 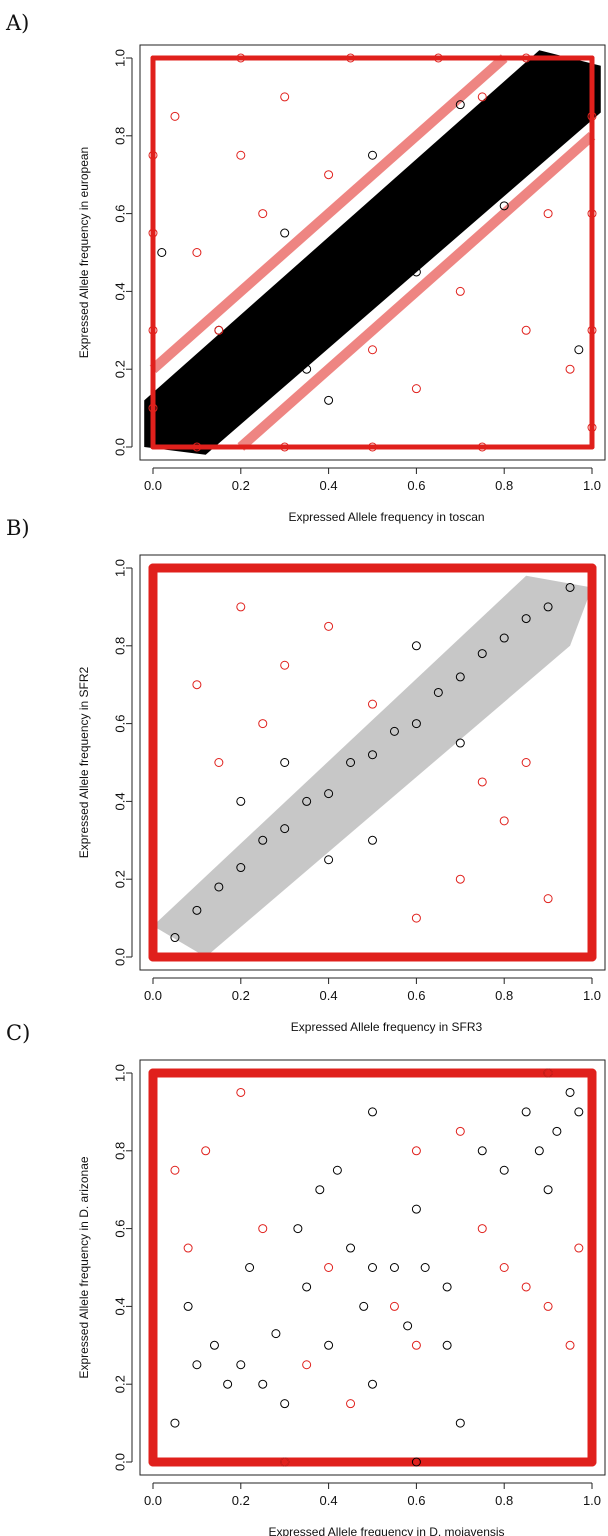 I want to click on x-tick-label: 1.0, so click(x=592, y=1500).